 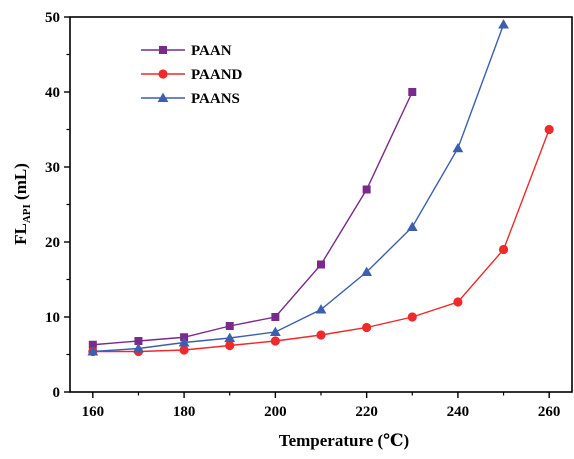 What do you see at coordinates (458, 412) in the screenshot?
I see `x-tick-label: 240` at bounding box center [458, 412].